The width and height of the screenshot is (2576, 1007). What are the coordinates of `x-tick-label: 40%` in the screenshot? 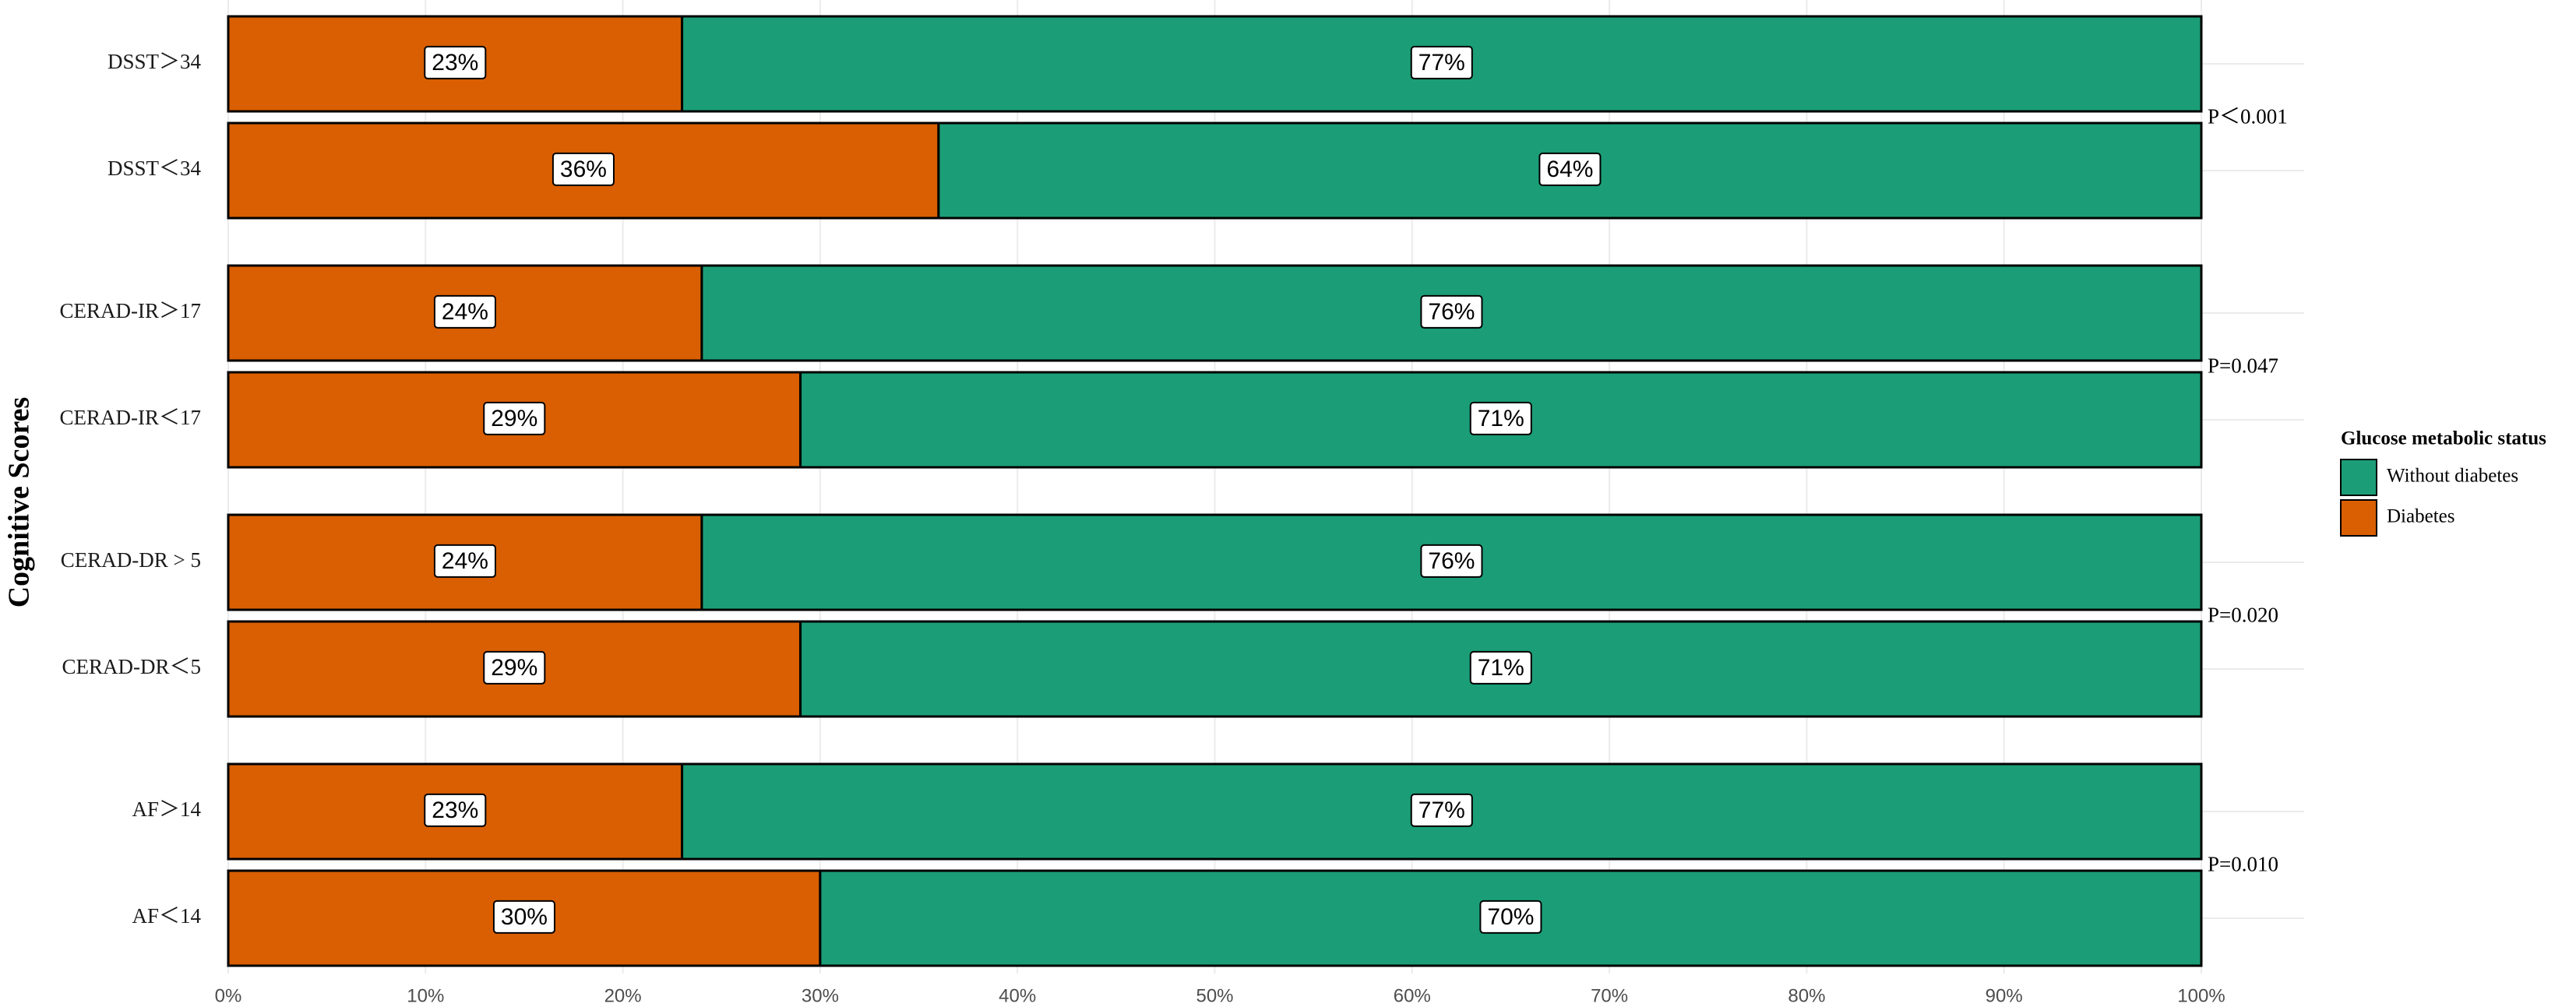 It's located at (1018, 995).